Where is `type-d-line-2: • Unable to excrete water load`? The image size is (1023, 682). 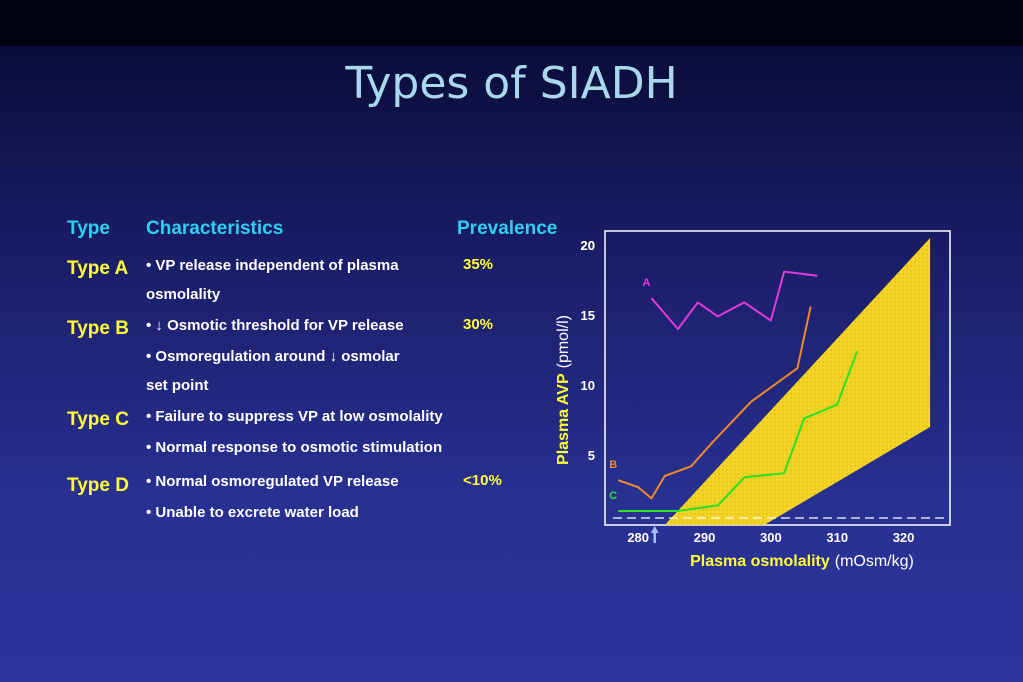
type-d-line-2: • Unable to excrete water load is located at coordinates (252, 512).